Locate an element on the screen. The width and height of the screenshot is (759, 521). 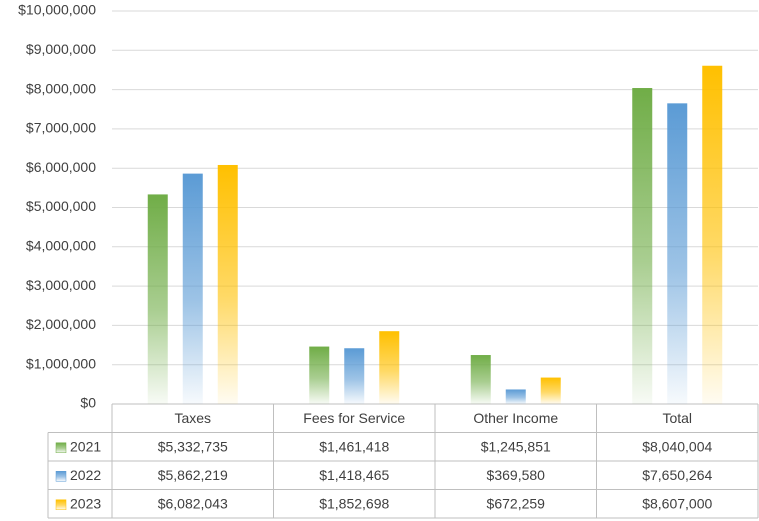
table-value: $5,332,735 is located at coordinates (193, 446).